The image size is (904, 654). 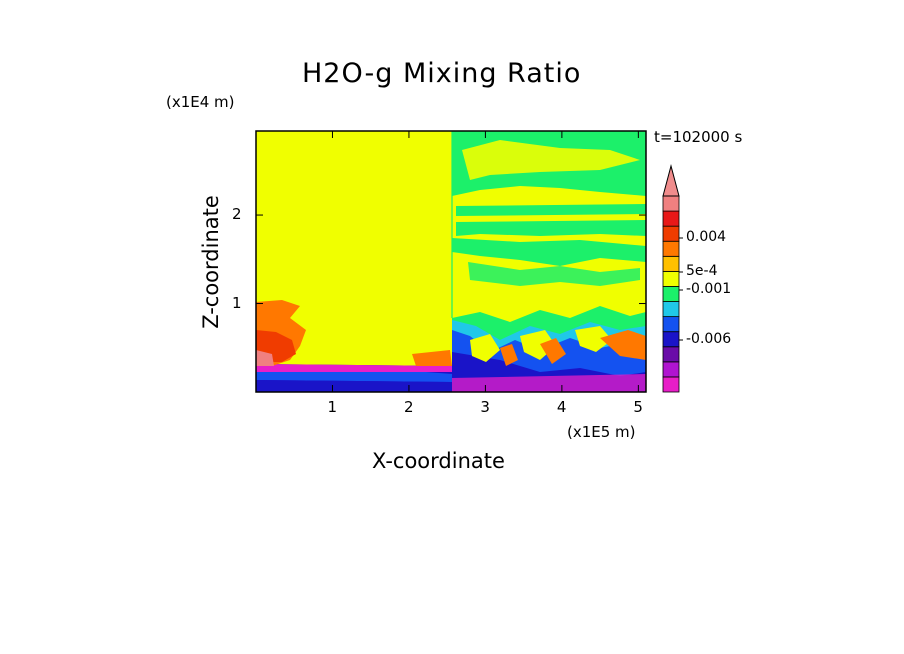 I want to click on pink-plume-left, so click(x=265, y=358).